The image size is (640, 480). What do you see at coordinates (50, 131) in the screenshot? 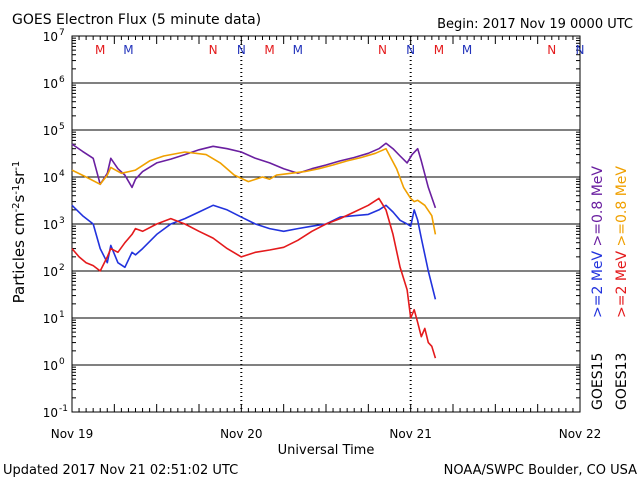
I see `y-tick-label-6: 10` at bounding box center [50, 131].